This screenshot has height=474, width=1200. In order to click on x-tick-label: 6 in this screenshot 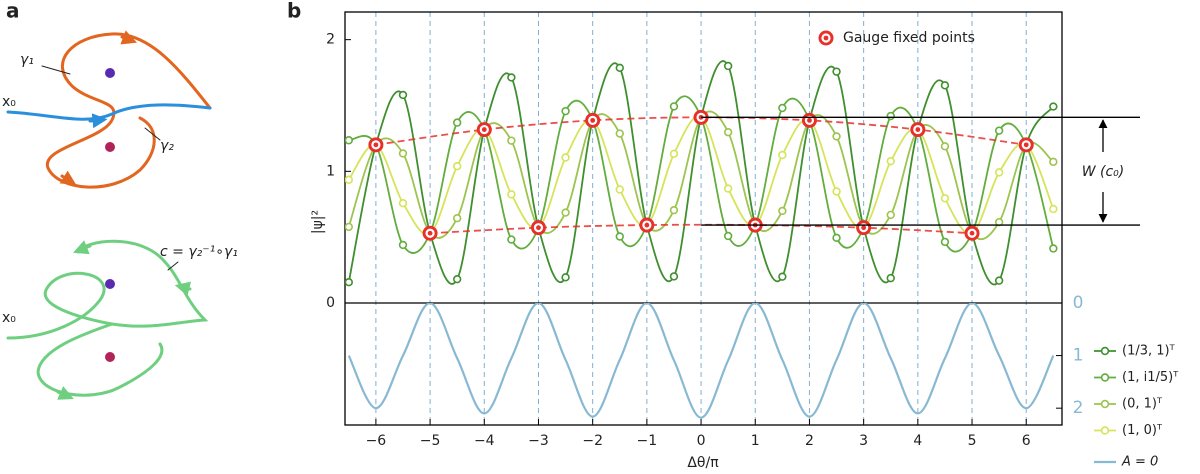, I will do `click(1026, 441)`.